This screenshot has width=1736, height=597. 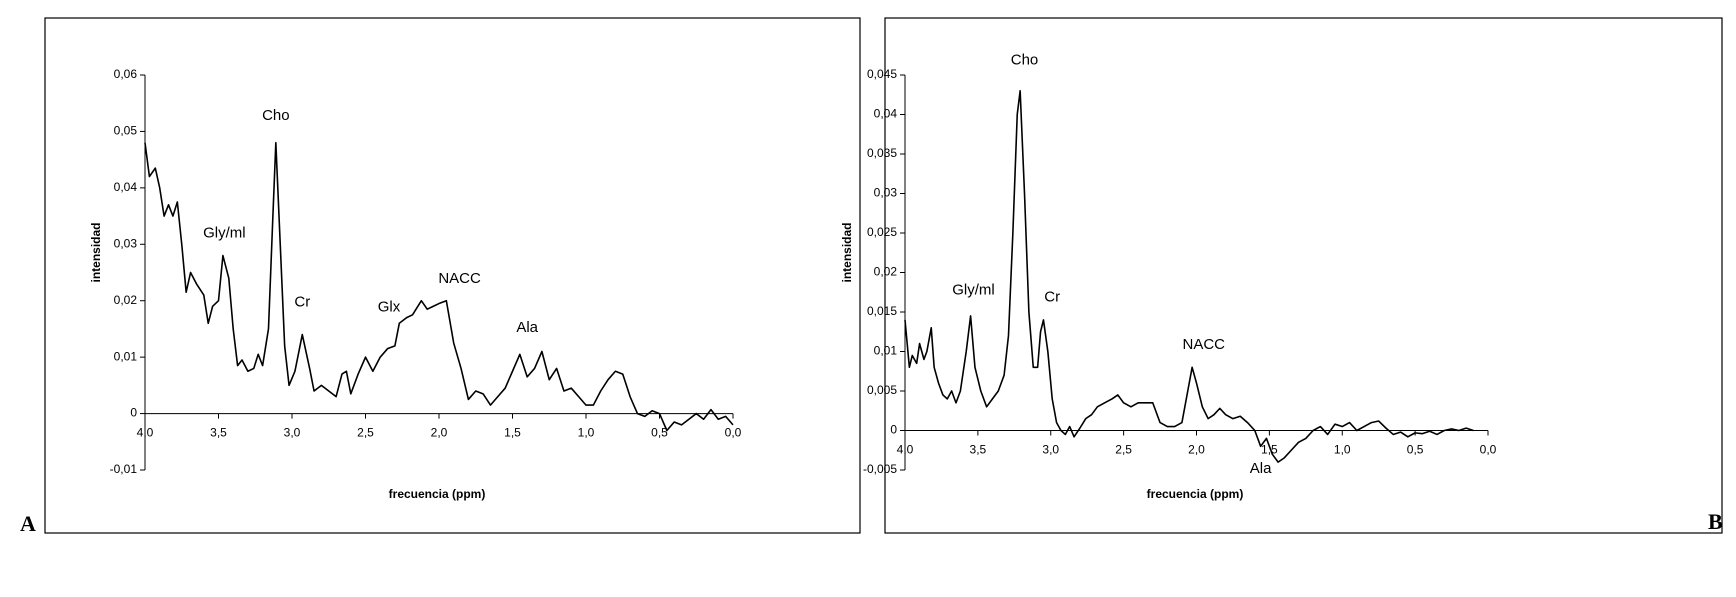 I want to click on y-tick-label: 0,05, so click(x=126, y=131).